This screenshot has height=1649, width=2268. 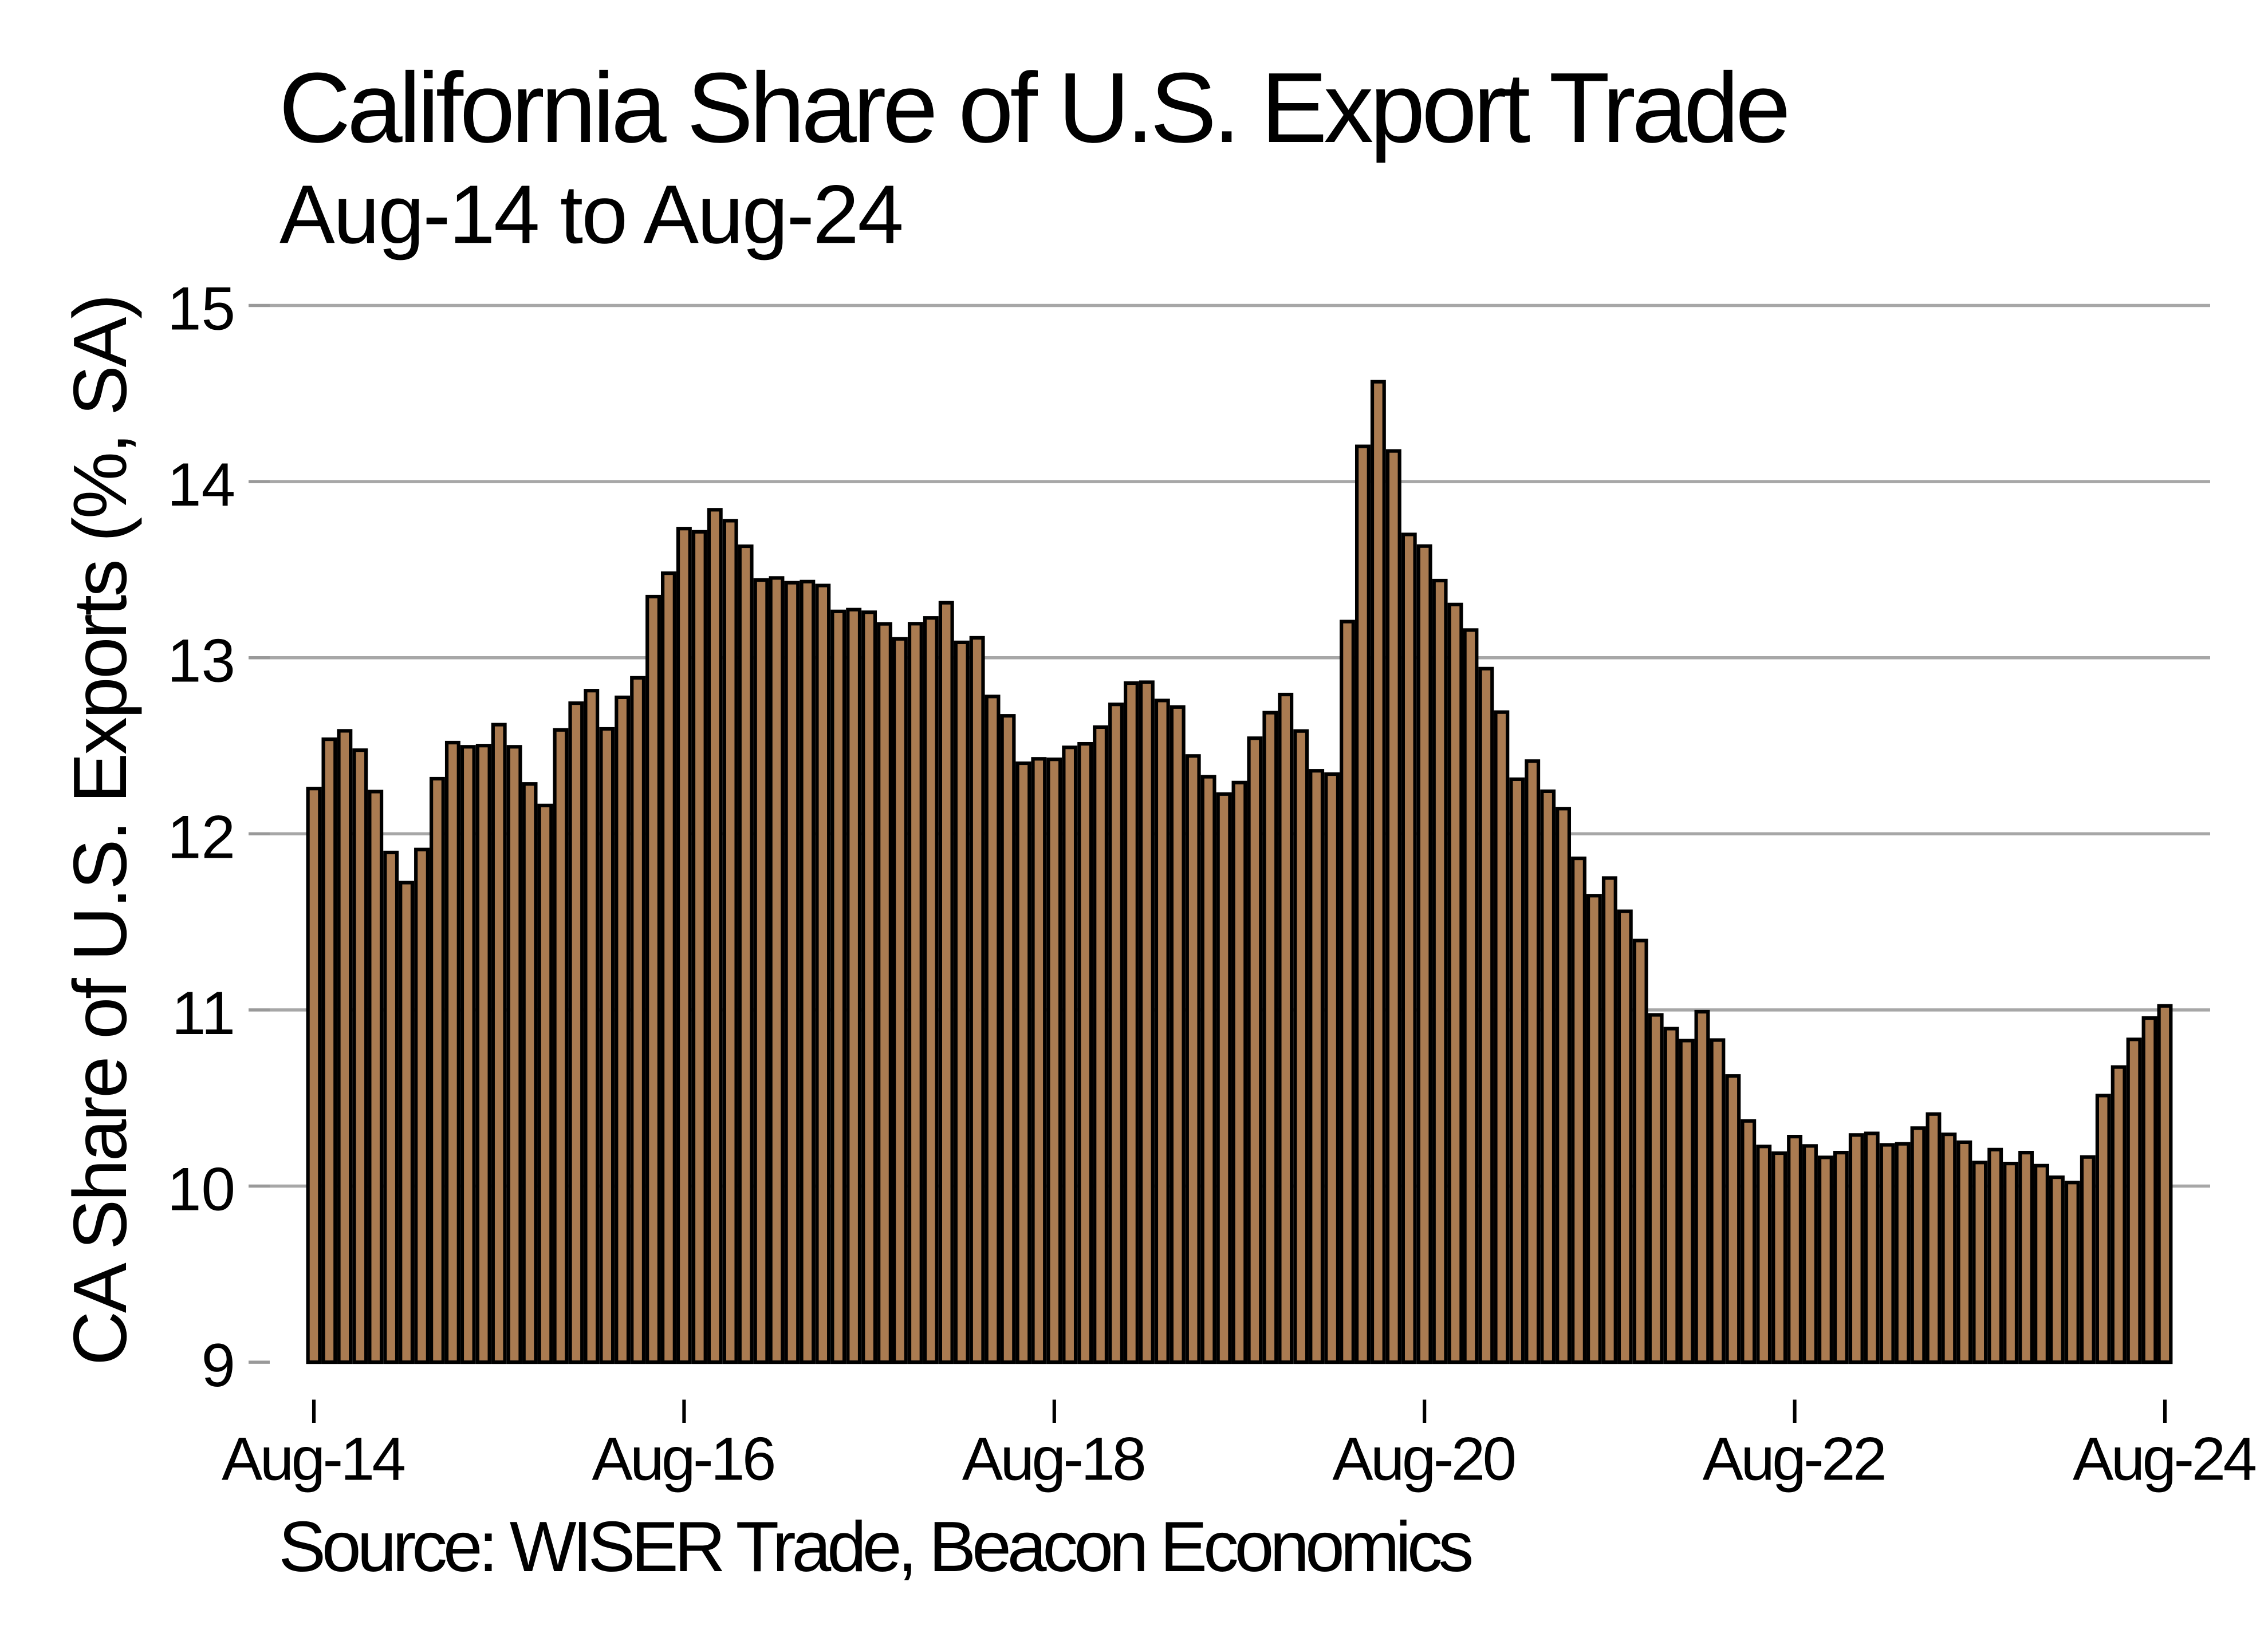 I want to click on svg-text: 9, so click(x=218, y=1365).